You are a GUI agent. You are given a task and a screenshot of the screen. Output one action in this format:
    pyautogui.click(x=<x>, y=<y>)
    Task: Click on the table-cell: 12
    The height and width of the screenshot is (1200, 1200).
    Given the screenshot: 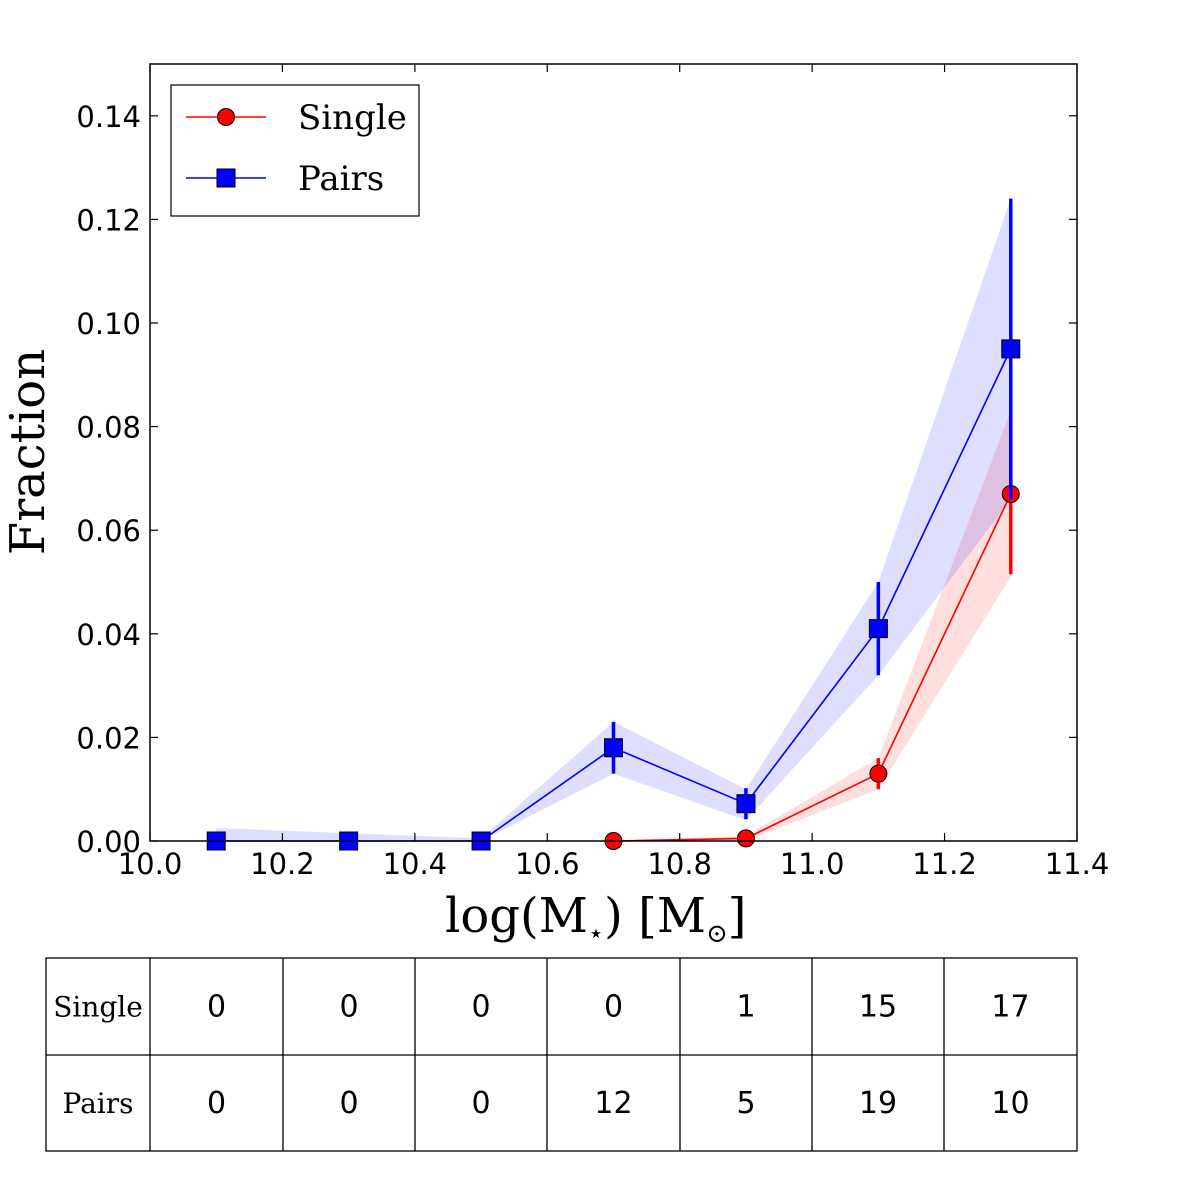 What is the action you would take?
    pyautogui.click(x=613, y=1103)
    